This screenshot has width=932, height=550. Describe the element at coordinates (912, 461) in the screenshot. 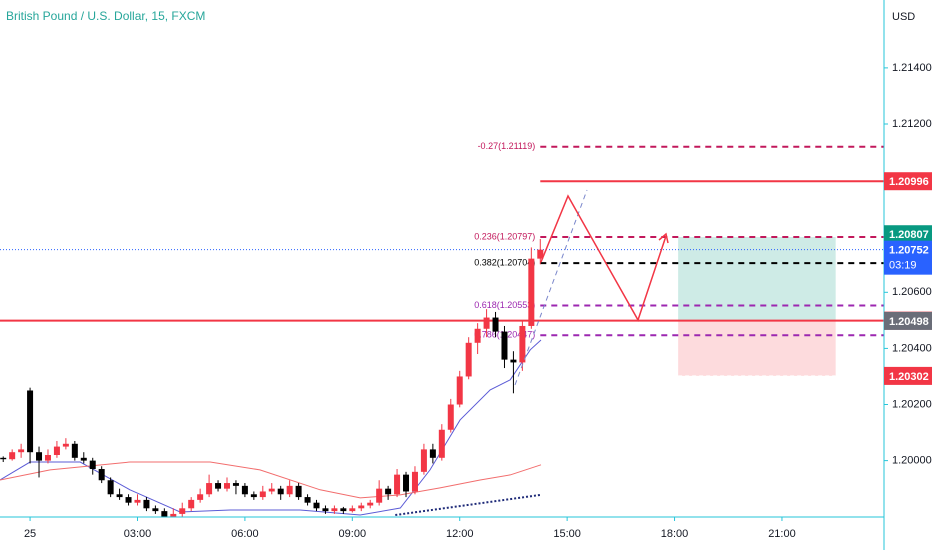

I see `y-tick-label: 1.20000` at that location.